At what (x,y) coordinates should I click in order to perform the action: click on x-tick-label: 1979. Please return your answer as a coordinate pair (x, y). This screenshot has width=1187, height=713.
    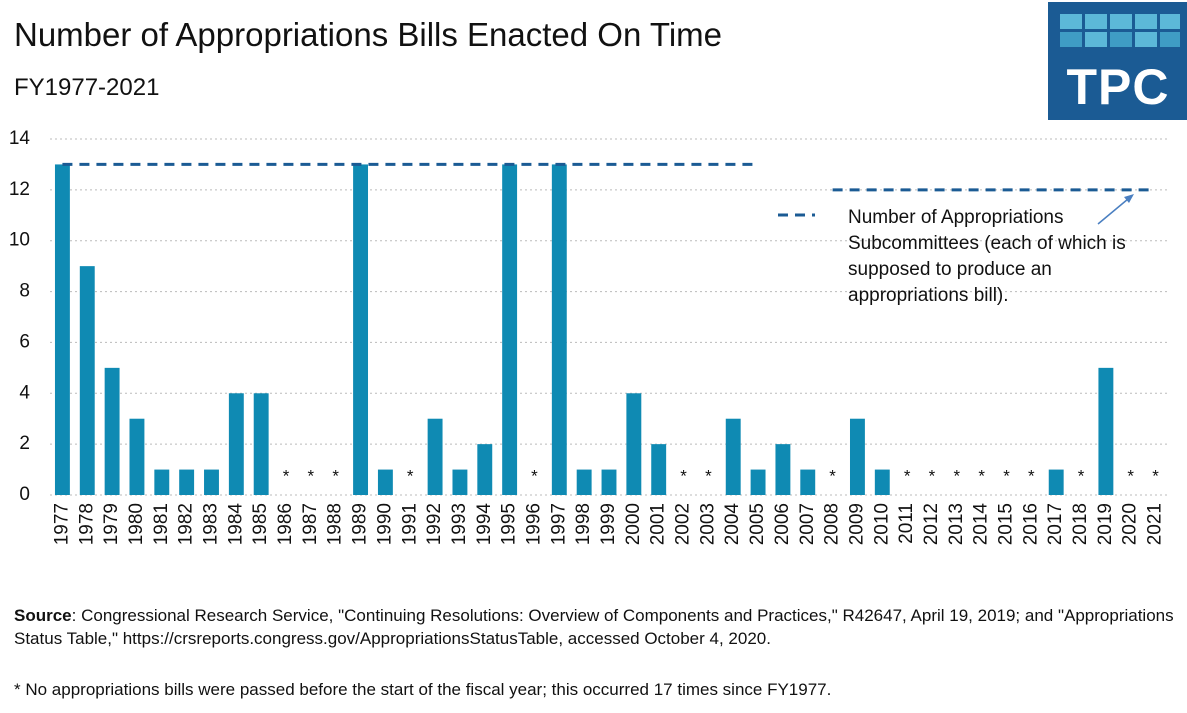
    Looking at the image, I should click on (111, 524).